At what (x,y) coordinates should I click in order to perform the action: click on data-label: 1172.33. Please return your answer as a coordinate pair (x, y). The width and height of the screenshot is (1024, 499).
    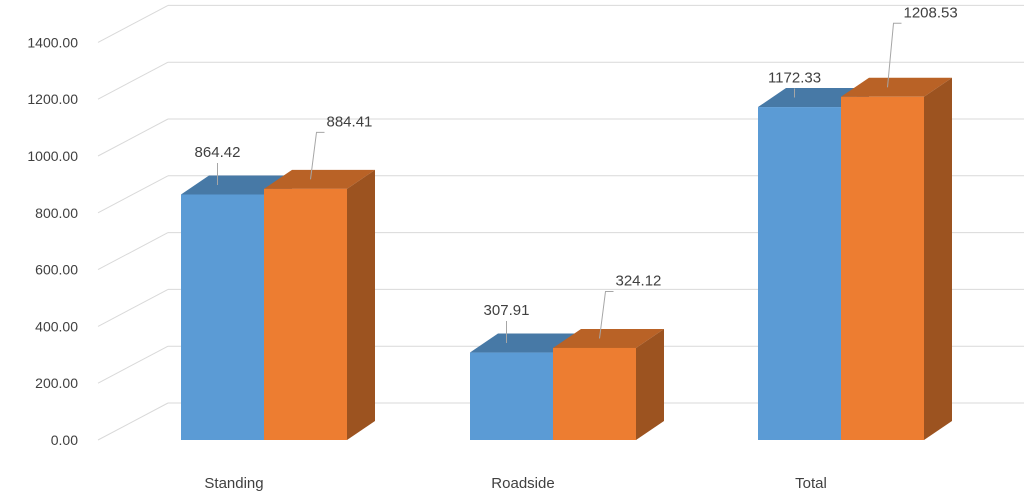
    Looking at the image, I should click on (794, 78).